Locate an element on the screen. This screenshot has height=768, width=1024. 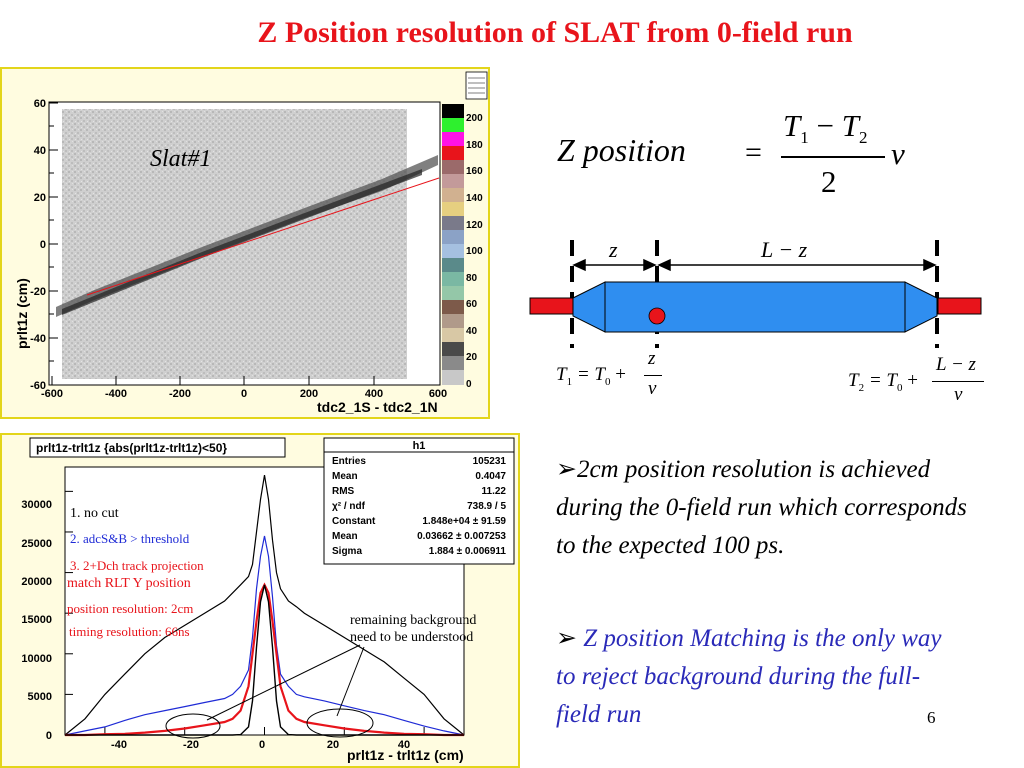
t2-formula: T2 = T0 + L − z v is located at coordinates (923, 382).